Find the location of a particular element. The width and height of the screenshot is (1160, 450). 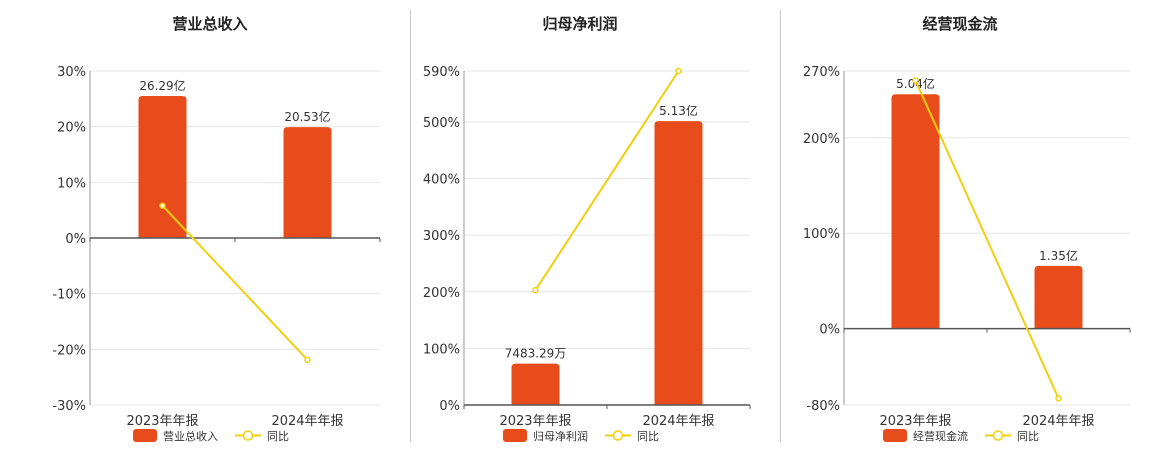

y-tick-label: 30% is located at coordinates (71, 72).